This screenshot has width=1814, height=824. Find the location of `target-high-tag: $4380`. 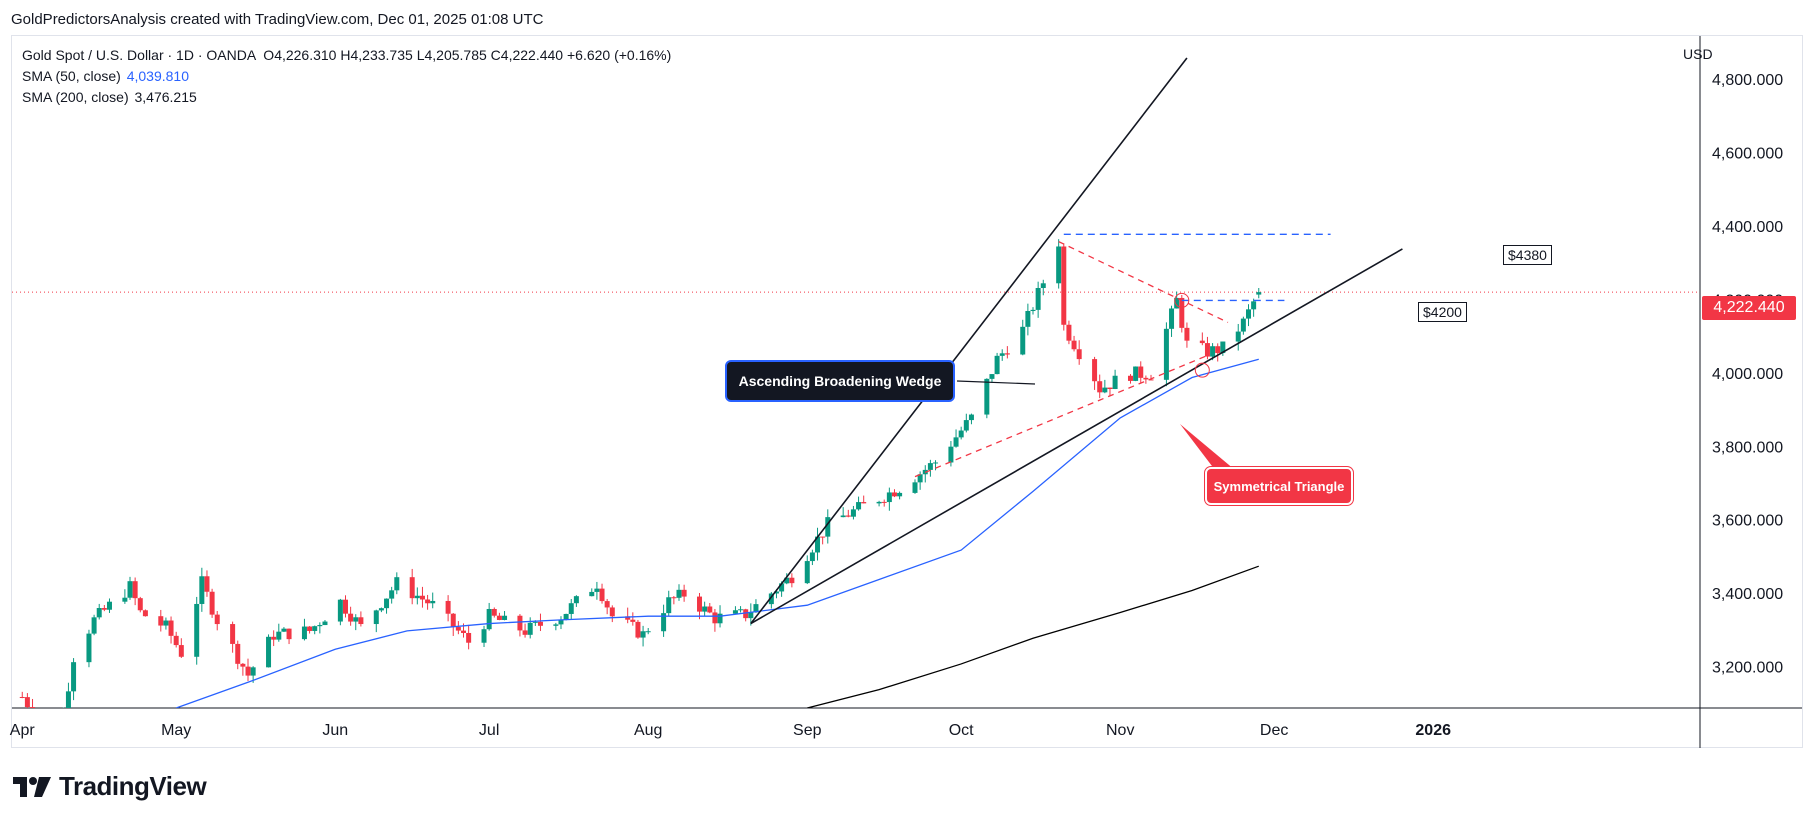

target-high-tag: $4380 is located at coordinates (1527, 255).